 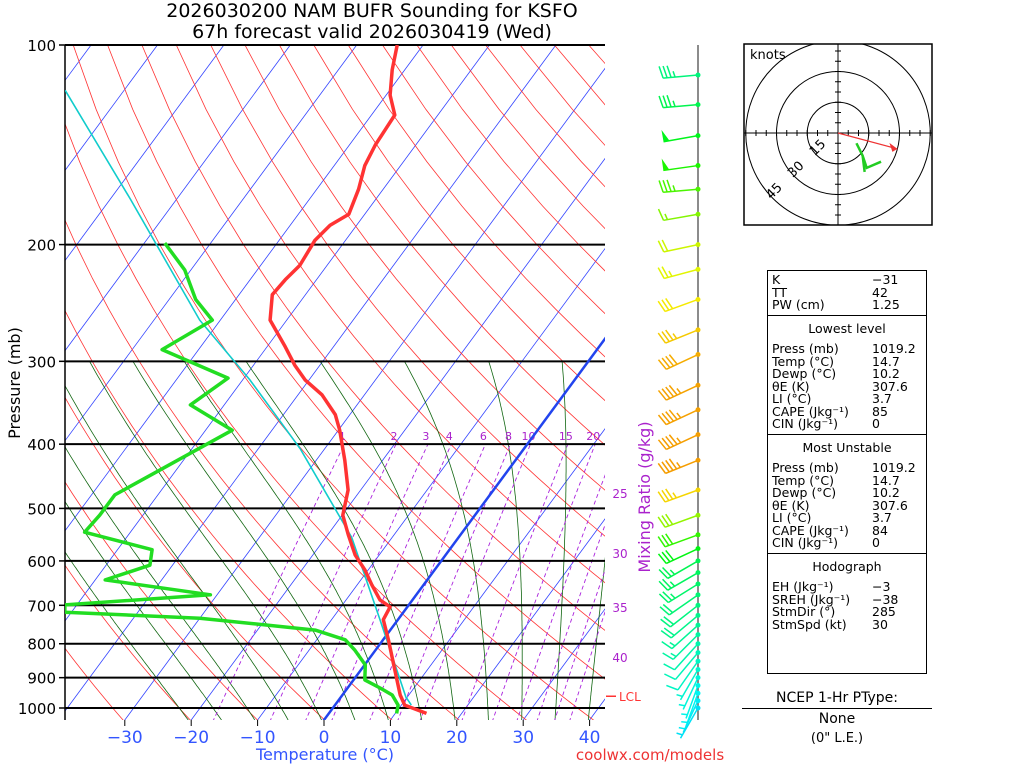 I want to click on temperature-tick-label: 40, so click(x=590, y=738).